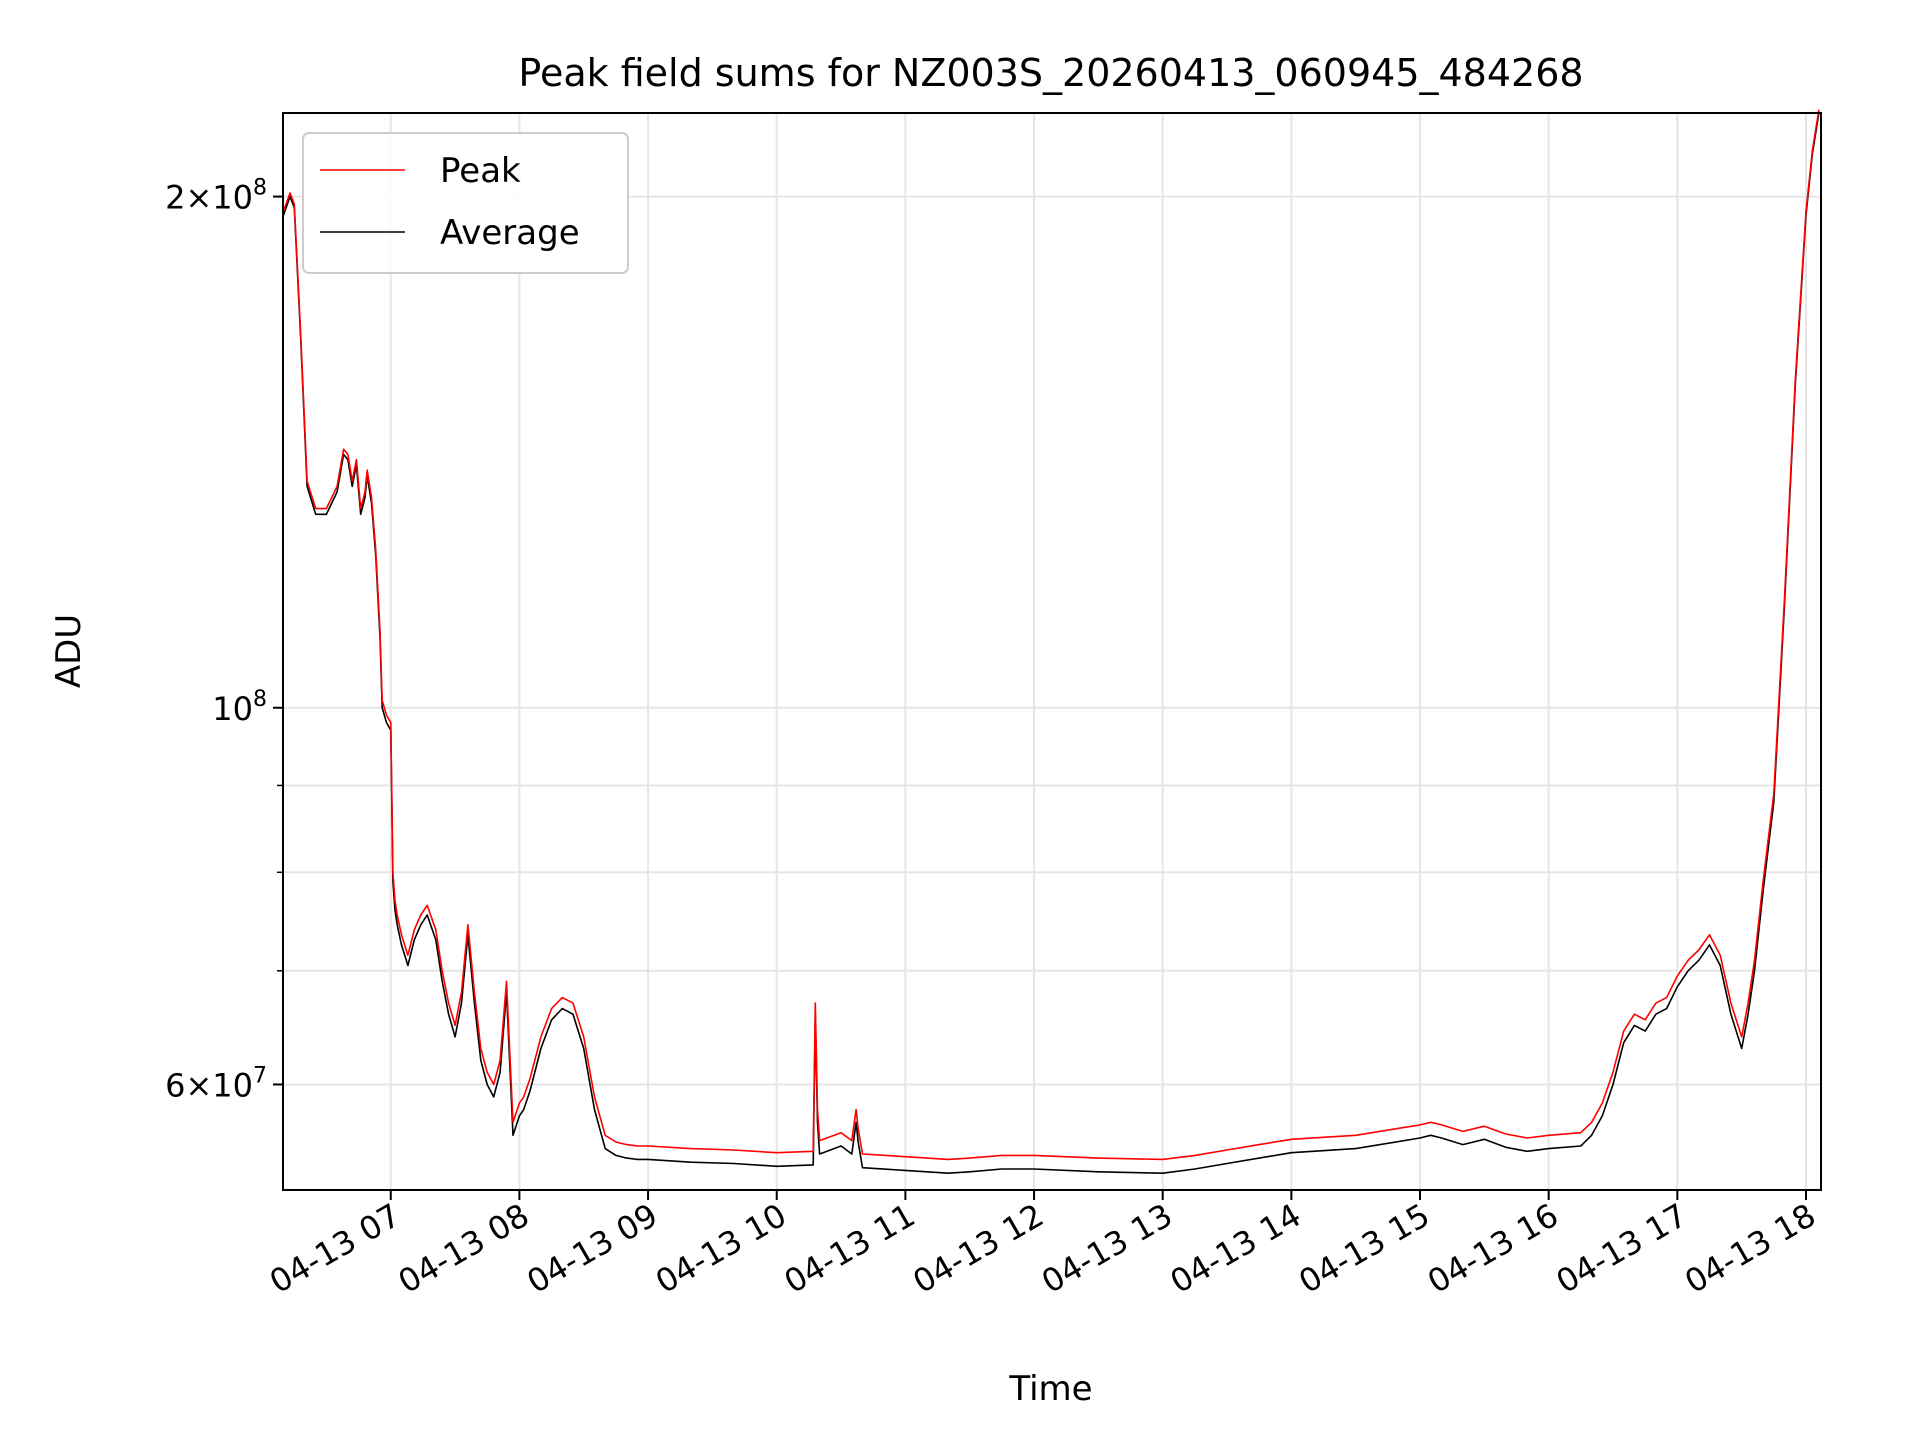 Image resolution: width=1920 pixels, height=1440 pixels. I want to click on y-axis-label: ADU, so click(69, 651).